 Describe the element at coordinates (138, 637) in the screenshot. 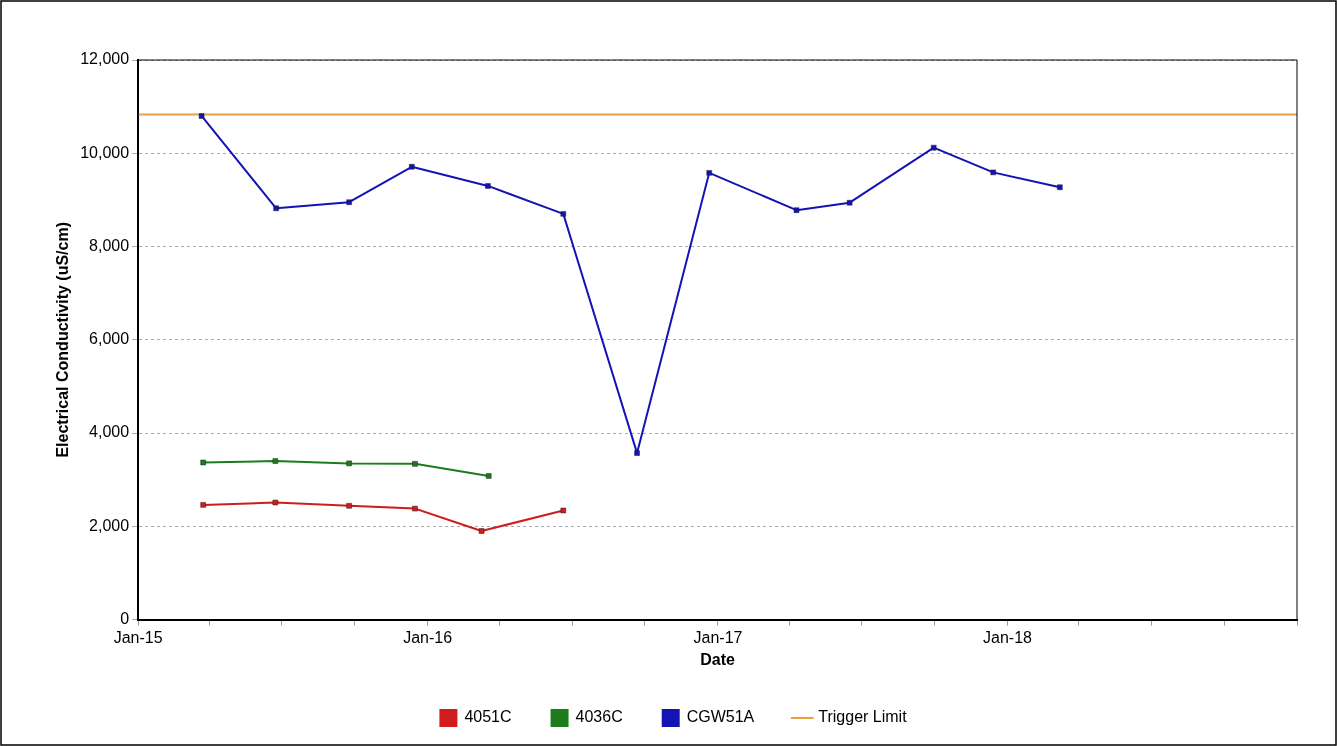

I see `x-tick-label: Jan-15` at that location.